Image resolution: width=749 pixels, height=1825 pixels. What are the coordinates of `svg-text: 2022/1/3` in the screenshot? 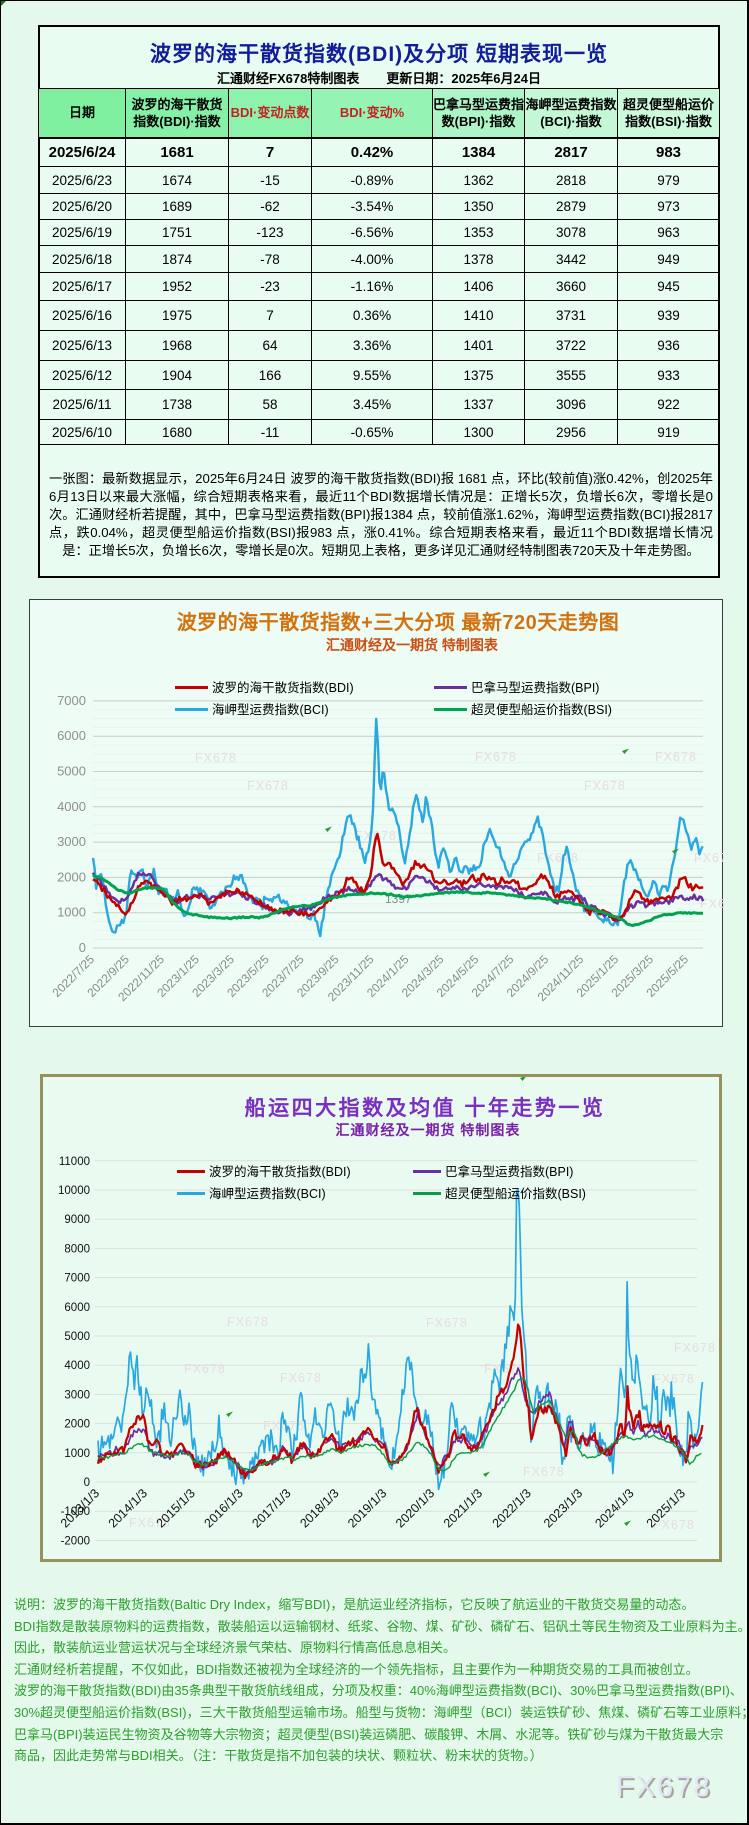 It's located at (512, 1508).